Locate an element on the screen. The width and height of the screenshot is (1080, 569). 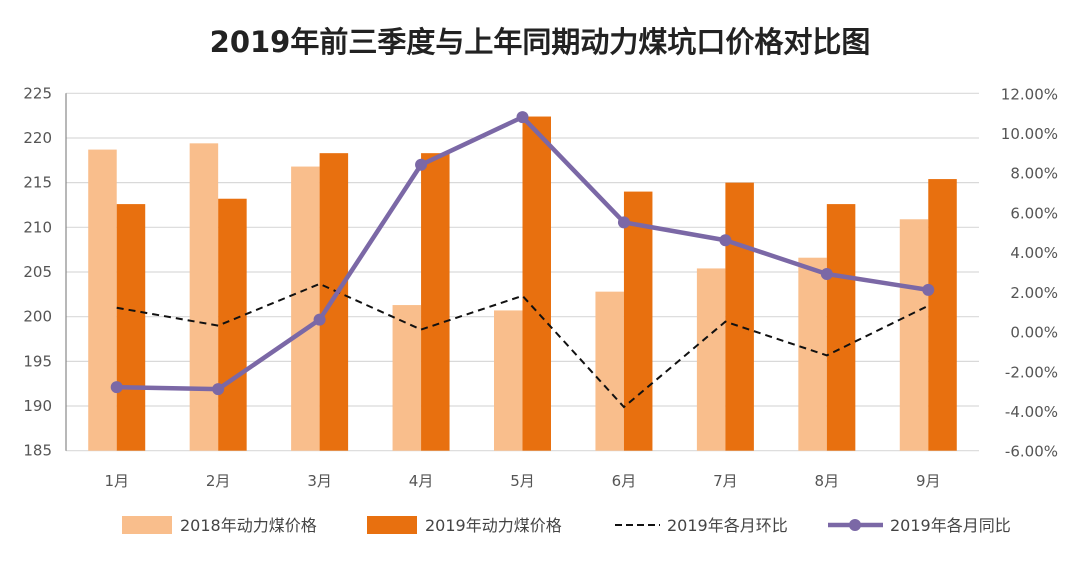
chart-title: 2019年前三季度与上年同期动力煤坑口价格对比图 is located at coordinates (540, 42).